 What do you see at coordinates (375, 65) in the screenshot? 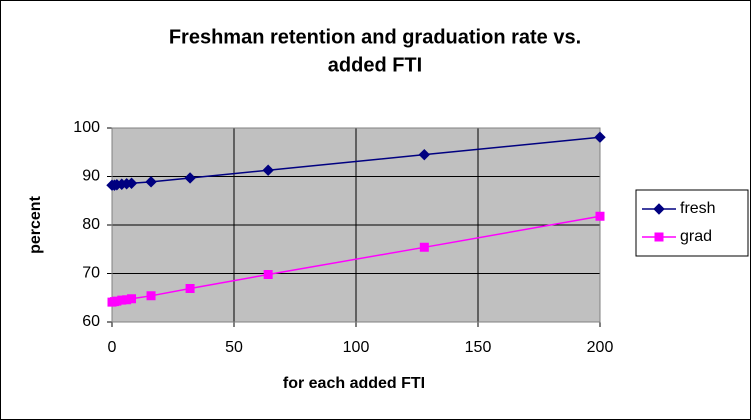
I see `chart-title: added FTI` at bounding box center [375, 65].